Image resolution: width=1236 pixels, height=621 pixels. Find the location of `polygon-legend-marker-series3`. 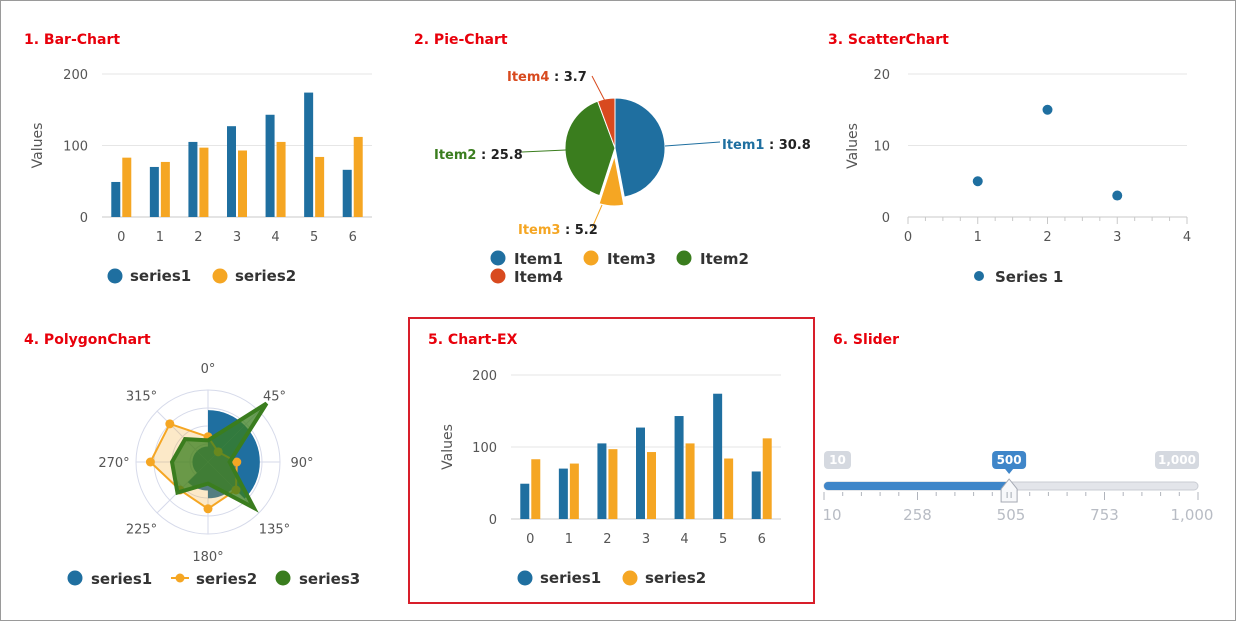

polygon-legend-marker-series3 is located at coordinates (283, 578).